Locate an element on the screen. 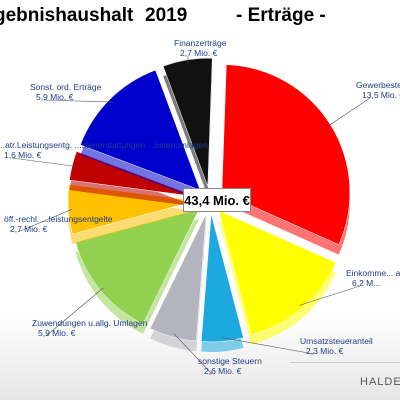 This screenshot has height=400, width=400. slice-label: sonstige Steuern is located at coordinates (230, 361).